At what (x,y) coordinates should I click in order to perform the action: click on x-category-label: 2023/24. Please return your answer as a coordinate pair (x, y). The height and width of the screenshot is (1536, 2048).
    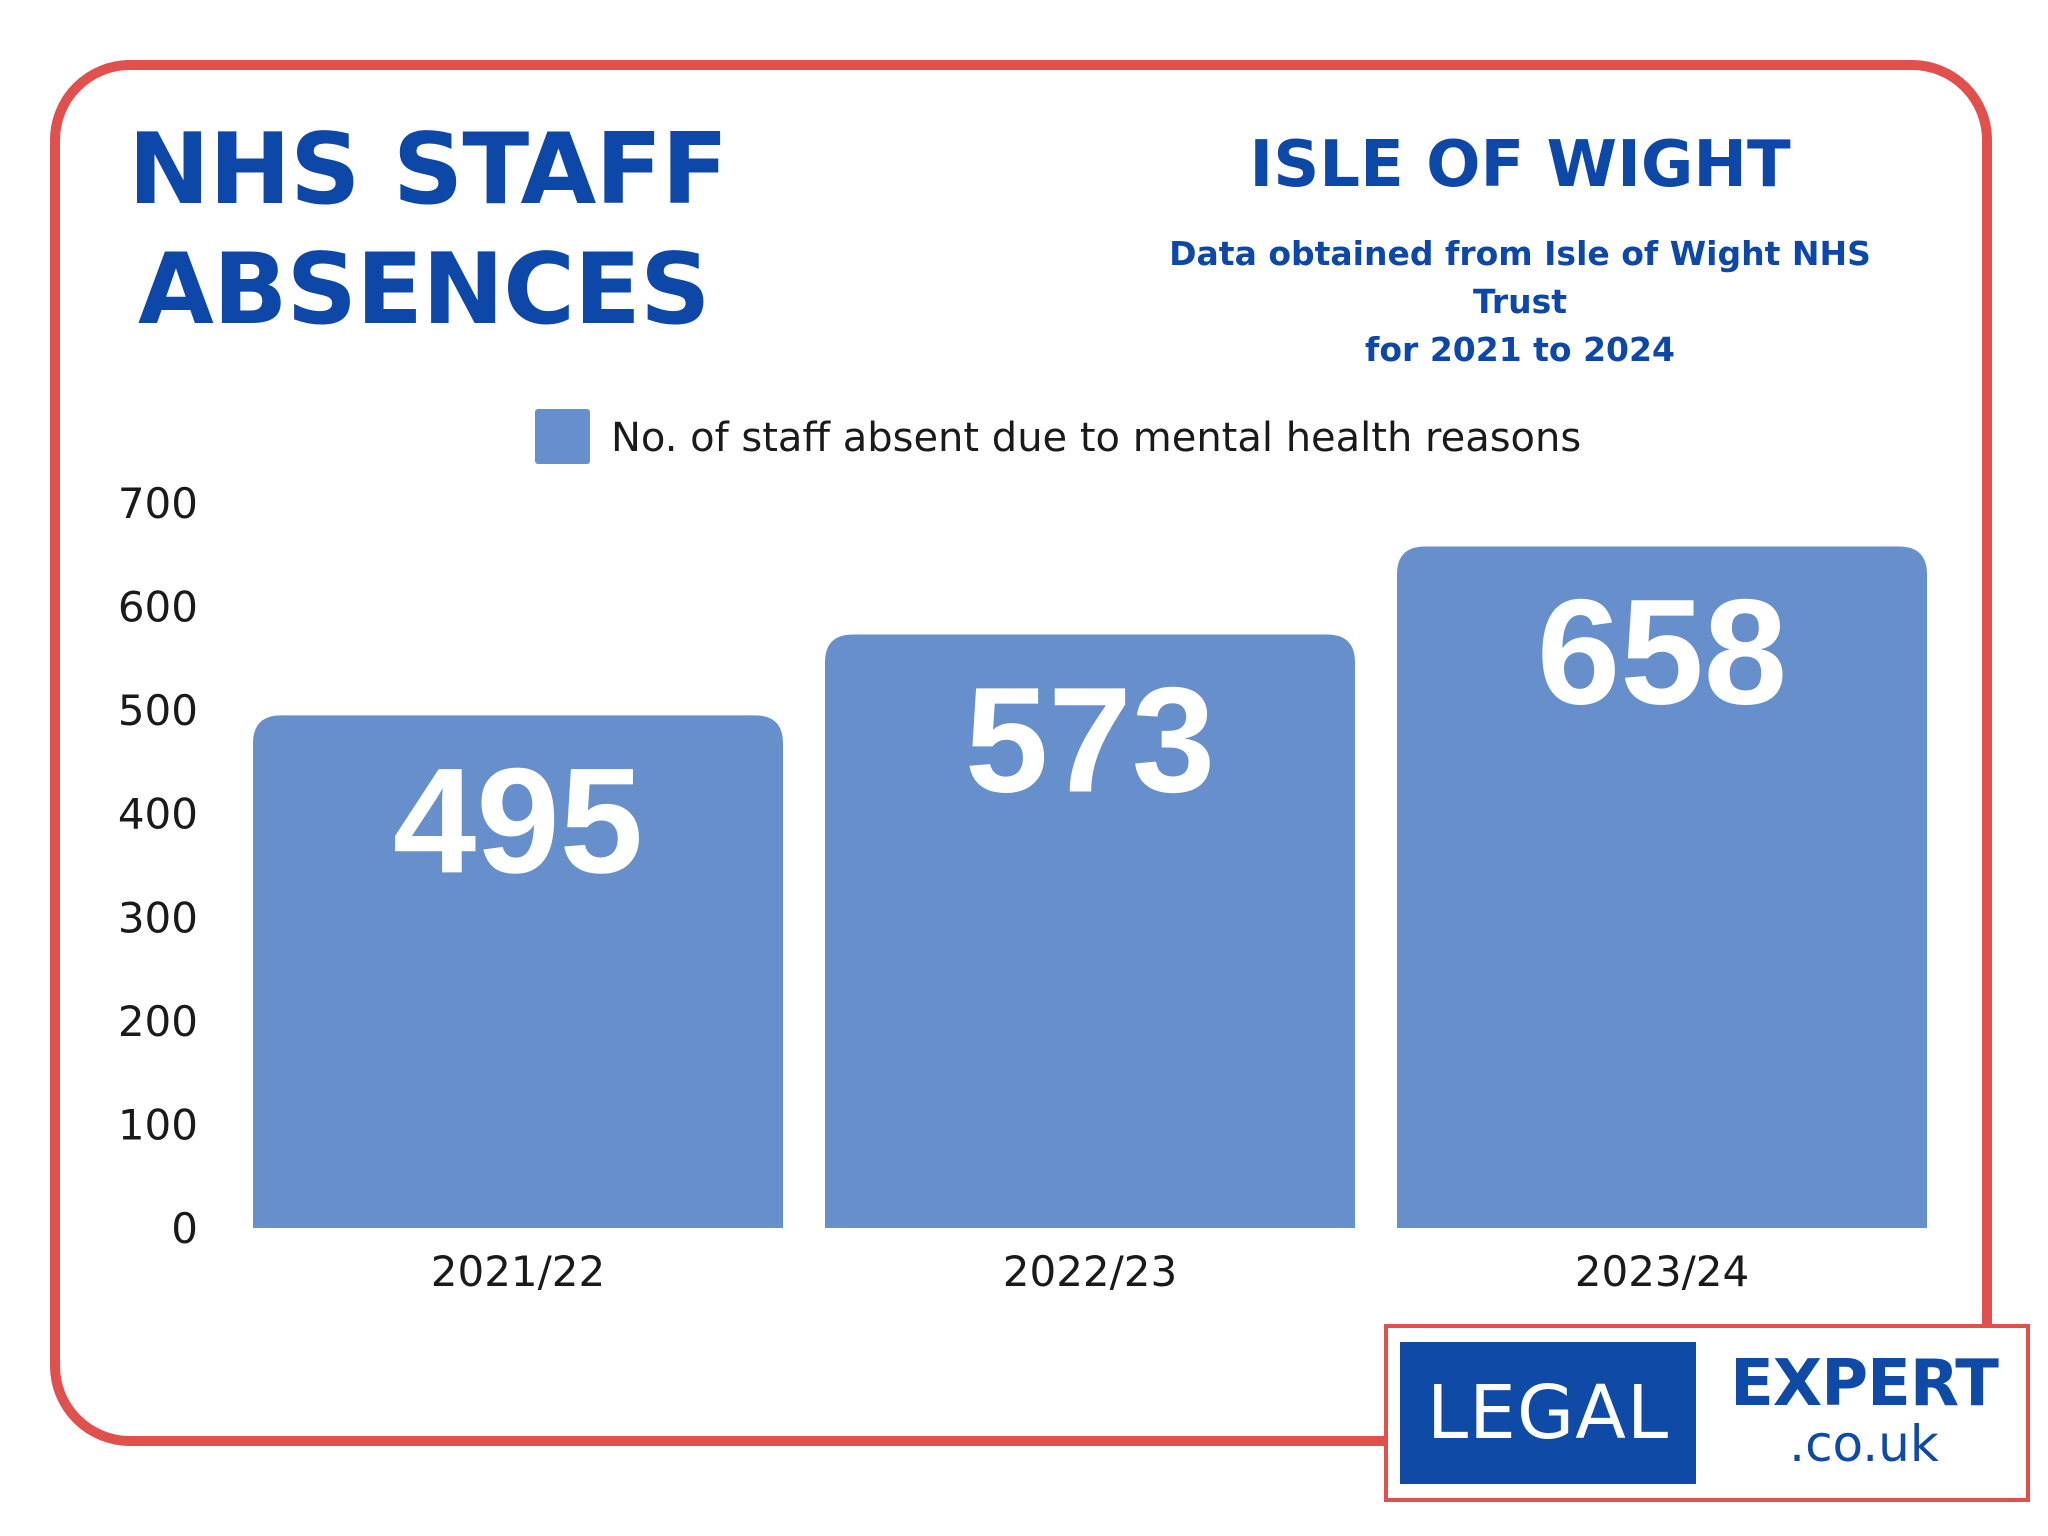
    Looking at the image, I should click on (1662, 1271).